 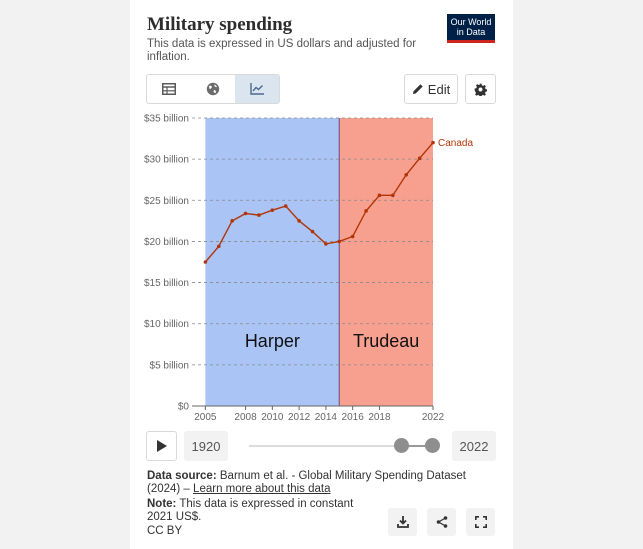 I want to click on timeline-start-handle, so click(x=402, y=445).